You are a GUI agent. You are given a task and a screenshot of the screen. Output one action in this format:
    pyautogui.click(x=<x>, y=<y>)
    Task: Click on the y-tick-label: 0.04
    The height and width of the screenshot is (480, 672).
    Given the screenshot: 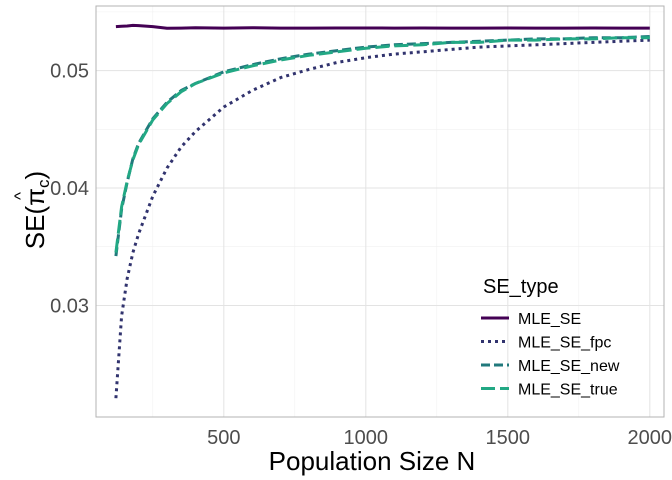 What is the action you would take?
    pyautogui.click(x=69, y=189)
    